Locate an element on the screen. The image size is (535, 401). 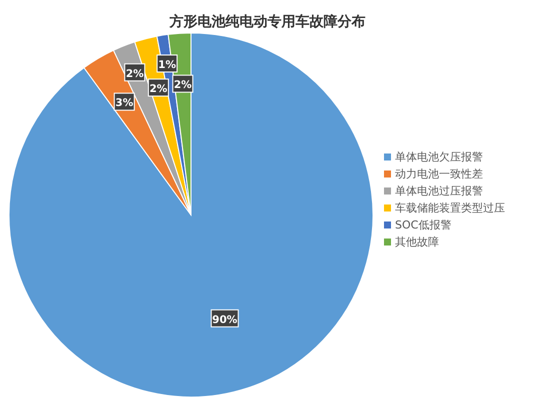
legend-label: 车载储能装置类型过压 is located at coordinates (450, 208).